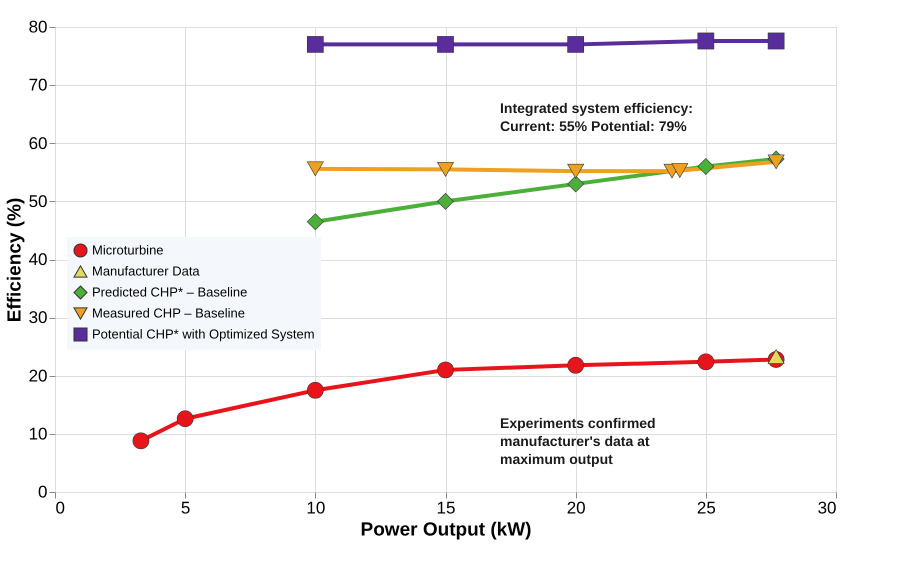 The height and width of the screenshot is (571, 916). What do you see at coordinates (596, 117) in the screenshot?
I see `annotation: Integrated system efficiency: Current: 55% Potential: 79%` at bounding box center [596, 117].